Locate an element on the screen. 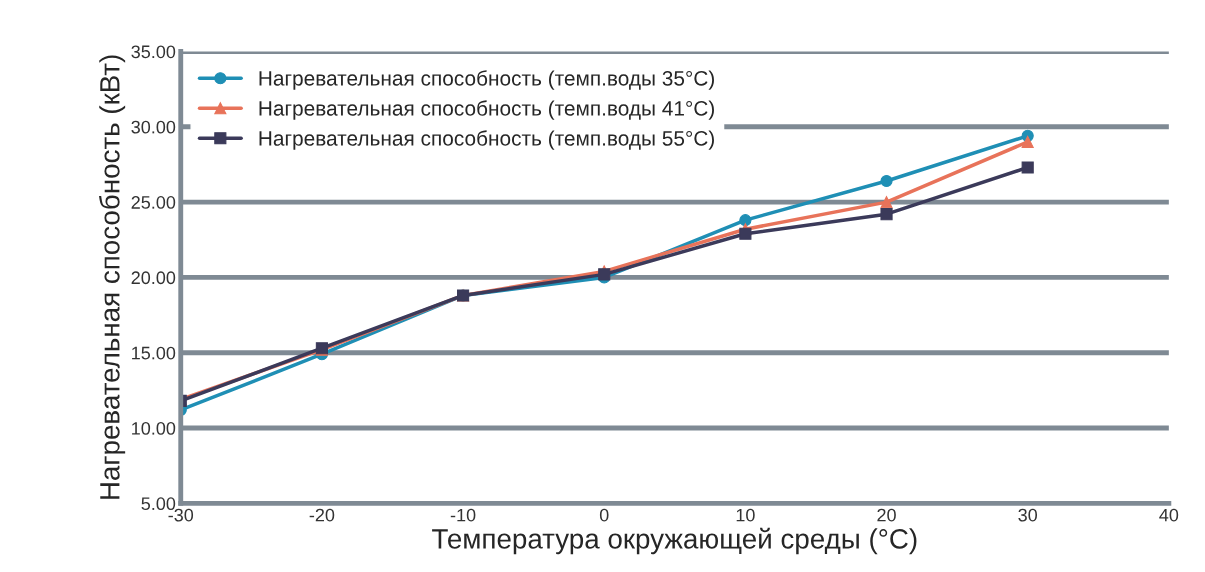  x-tick-label: -30 is located at coordinates (181, 515).